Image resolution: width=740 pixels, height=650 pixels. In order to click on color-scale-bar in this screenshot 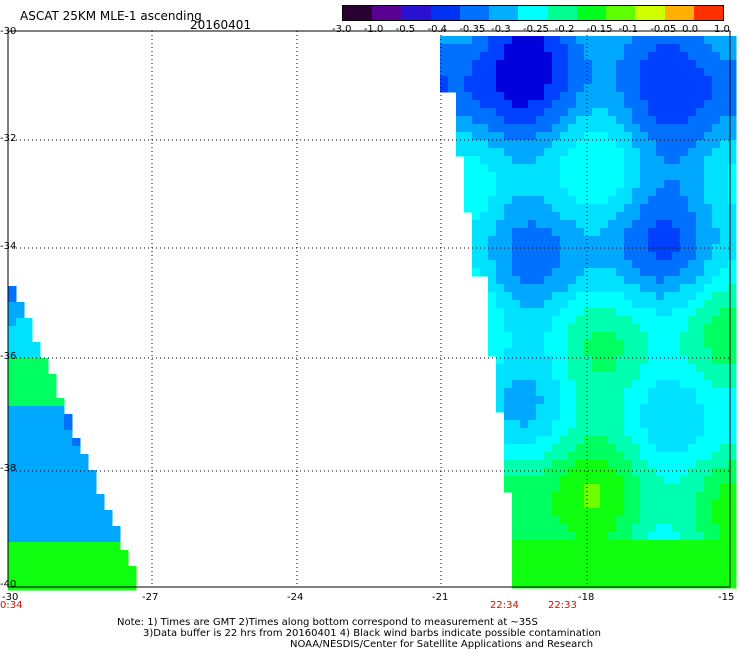, I will do `click(533, 13)`.